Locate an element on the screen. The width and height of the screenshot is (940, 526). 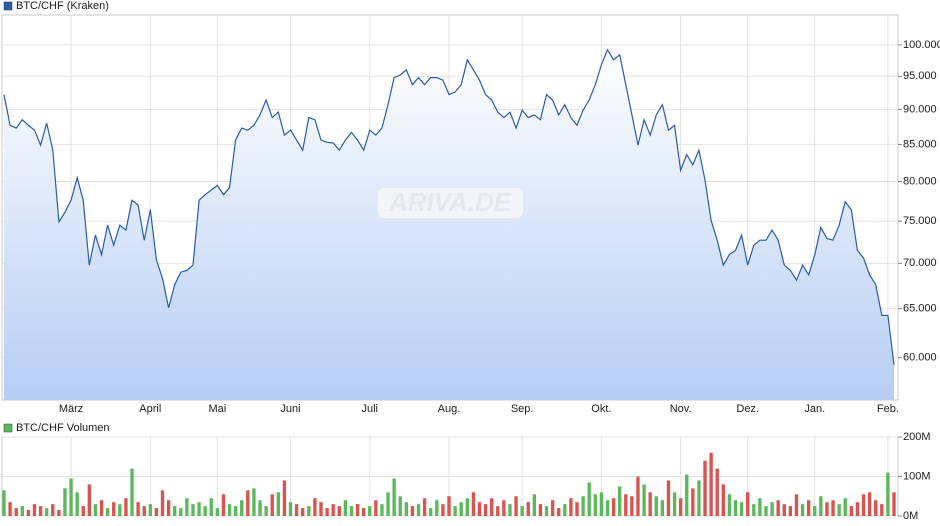
y-tick-label: 0M is located at coordinates (910, 516).